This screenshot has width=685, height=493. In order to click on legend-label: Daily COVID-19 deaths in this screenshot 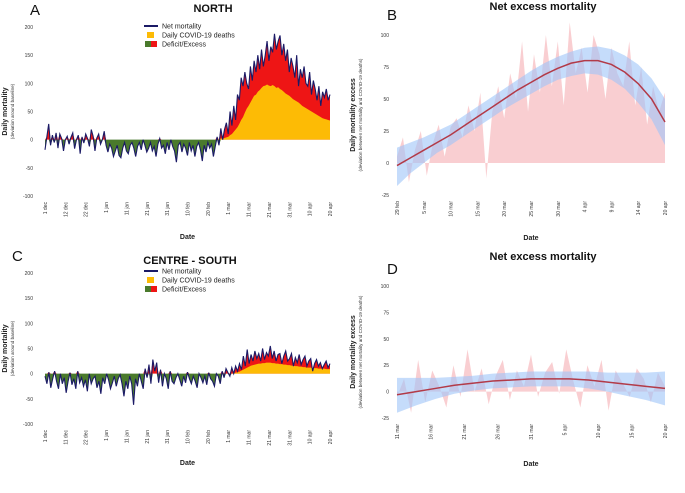, I will do `click(198, 281)`.